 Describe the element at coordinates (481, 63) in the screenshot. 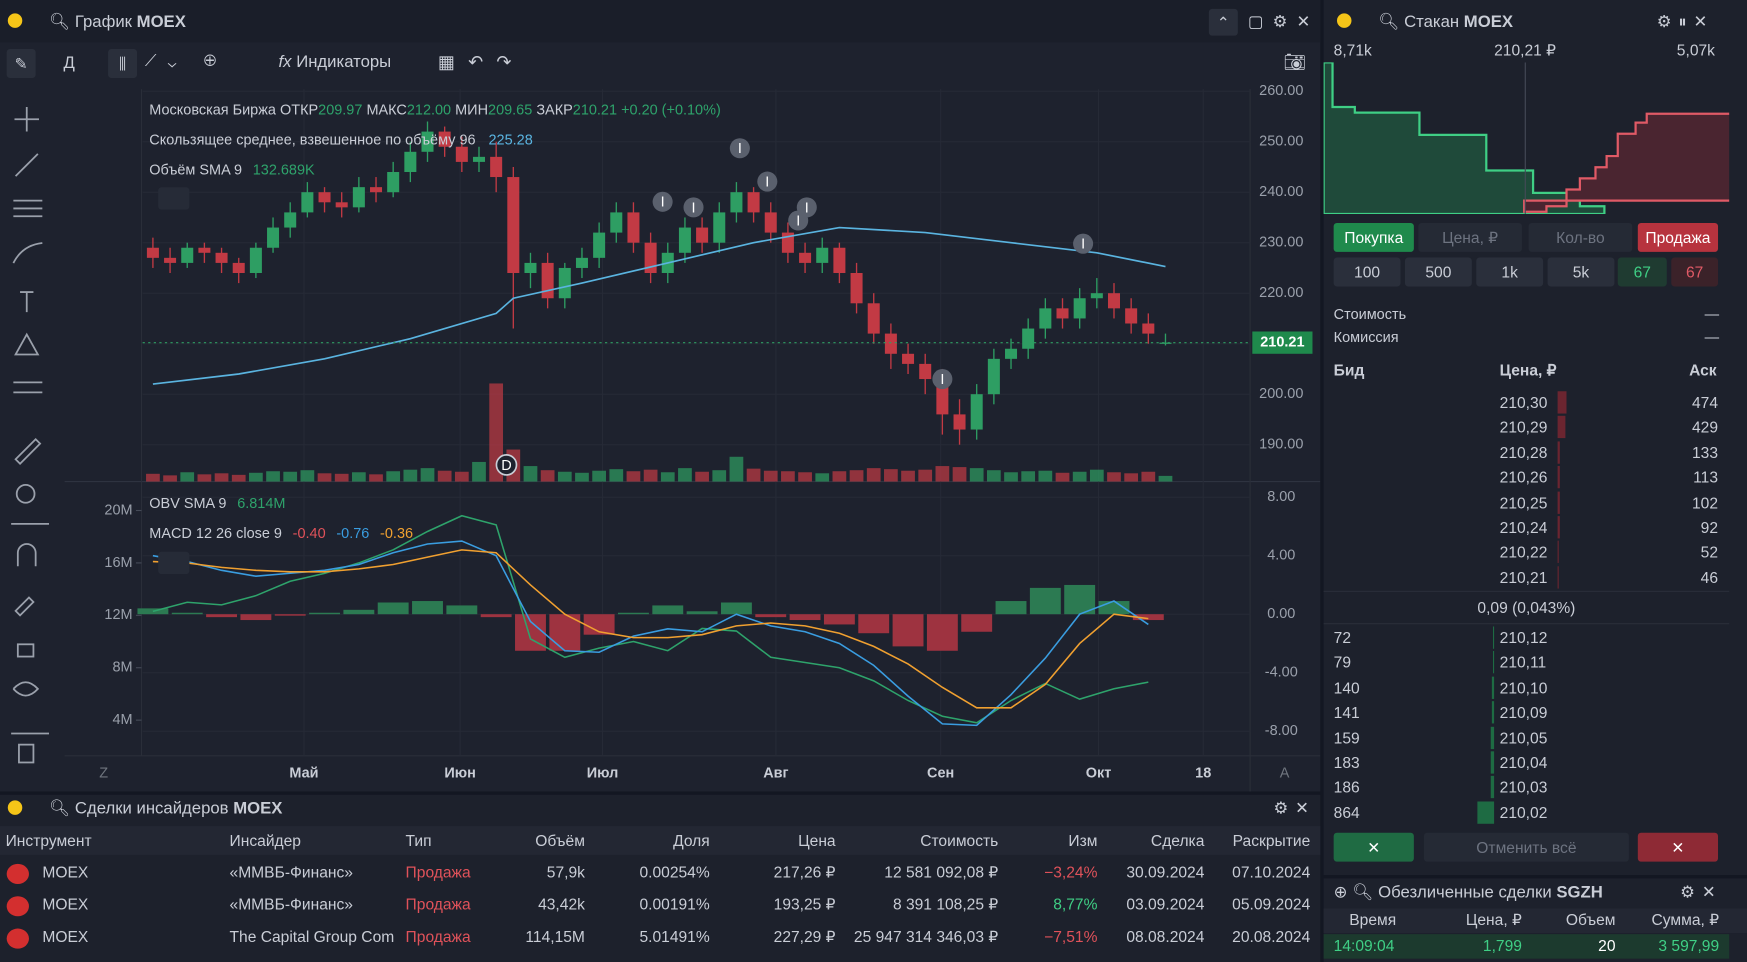

I see `layout-undo-redo: ▦↶↷` at that location.